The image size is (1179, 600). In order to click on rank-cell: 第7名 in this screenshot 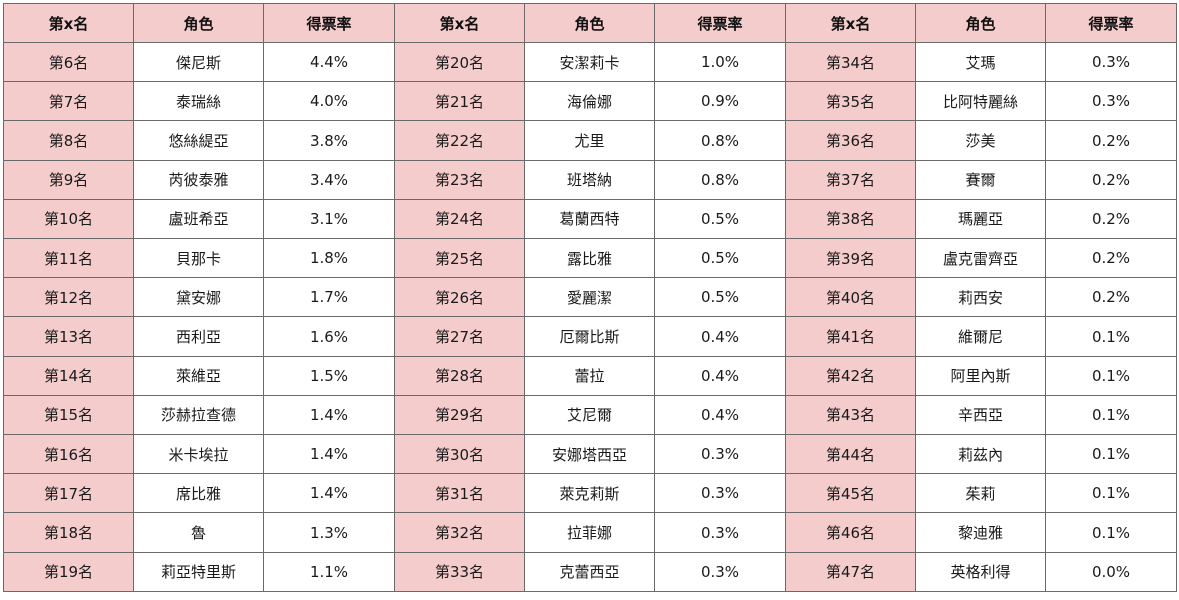, I will do `click(68, 101)`.